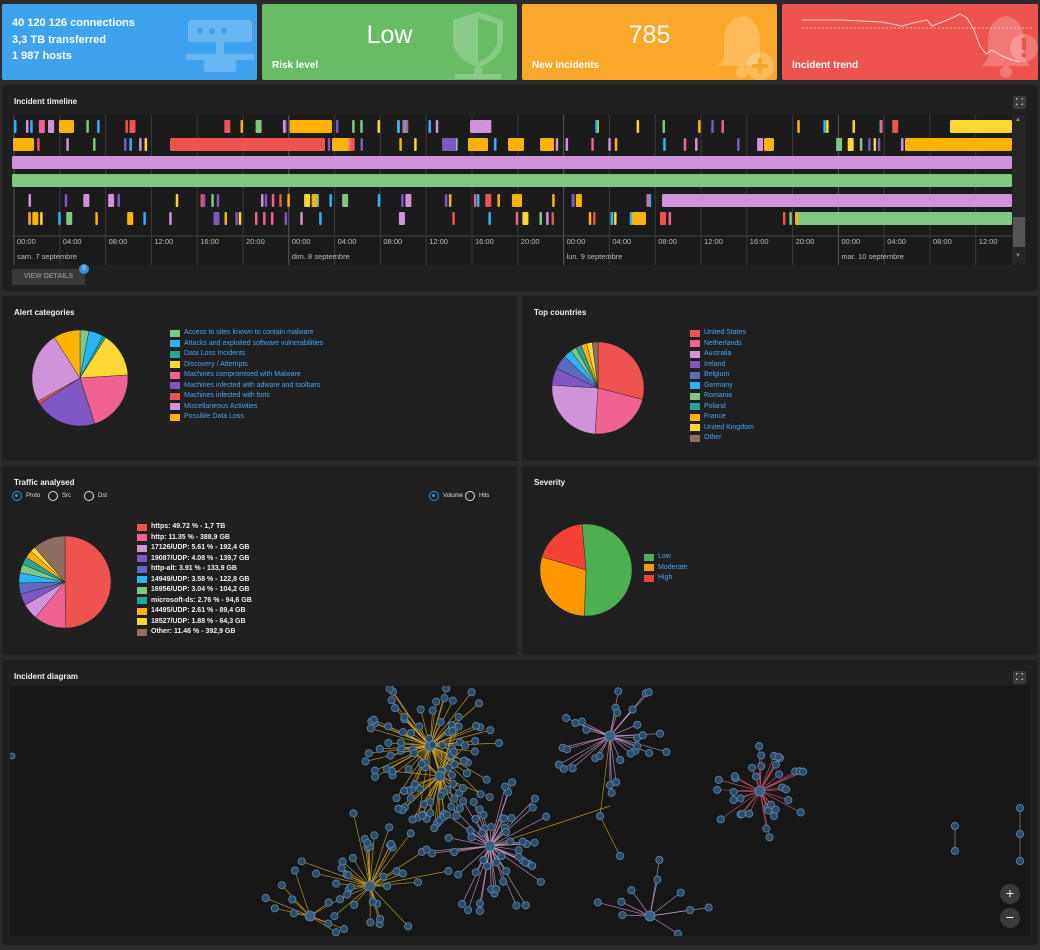 This screenshot has width=1040, height=950. What do you see at coordinates (48, 277) in the screenshot?
I see `view-details-button: VIEW DETAILS` at bounding box center [48, 277].